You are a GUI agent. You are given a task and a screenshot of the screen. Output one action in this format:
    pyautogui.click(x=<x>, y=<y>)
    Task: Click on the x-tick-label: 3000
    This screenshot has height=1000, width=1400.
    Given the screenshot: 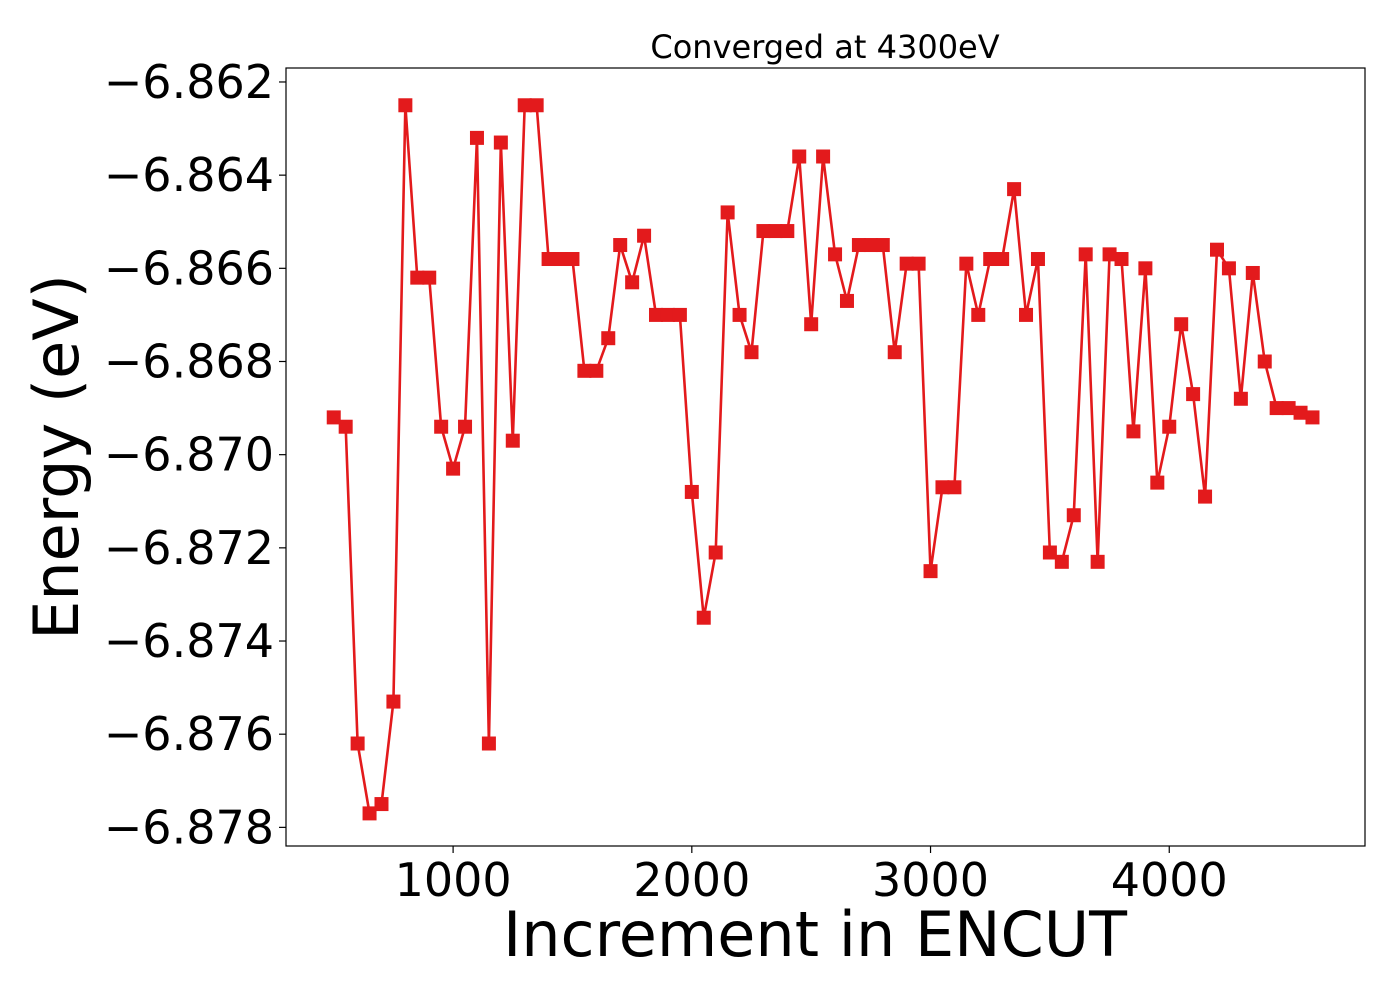 What is the action you would take?
    pyautogui.click(x=930, y=880)
    